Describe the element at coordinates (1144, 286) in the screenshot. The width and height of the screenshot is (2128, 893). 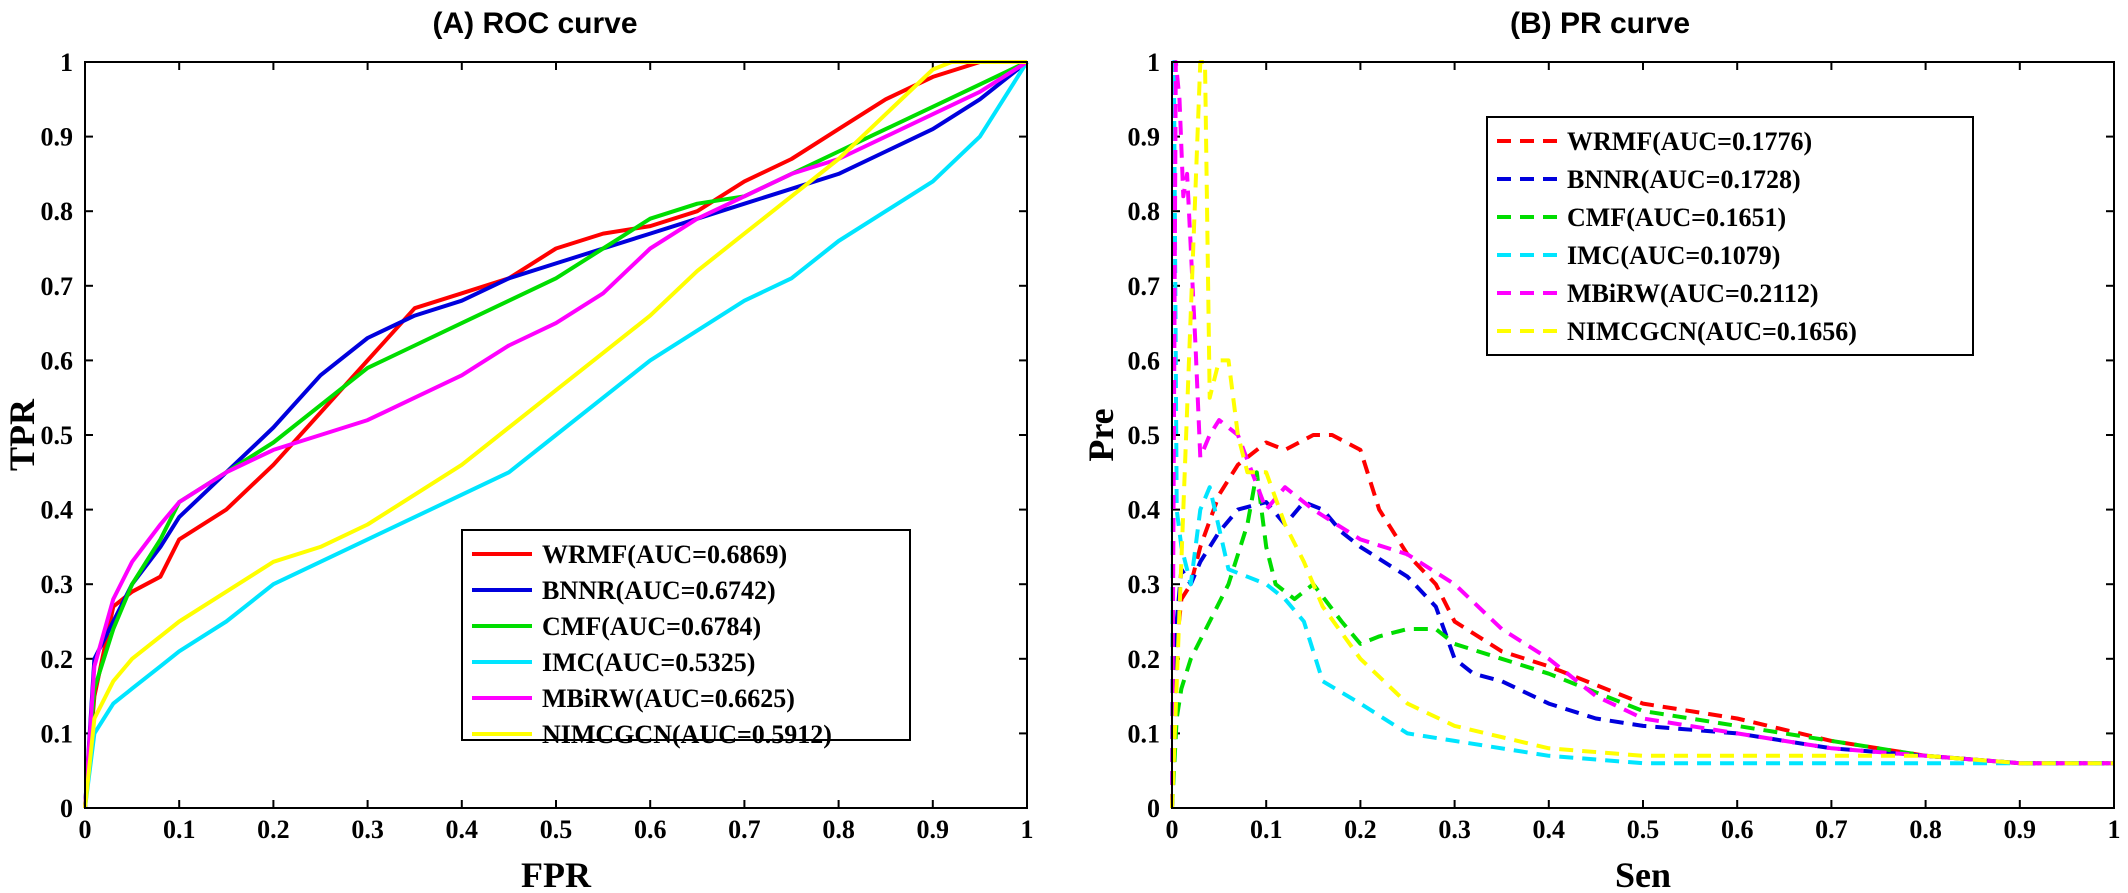
I see `pr-y-tick-label: 0.7` at that location.